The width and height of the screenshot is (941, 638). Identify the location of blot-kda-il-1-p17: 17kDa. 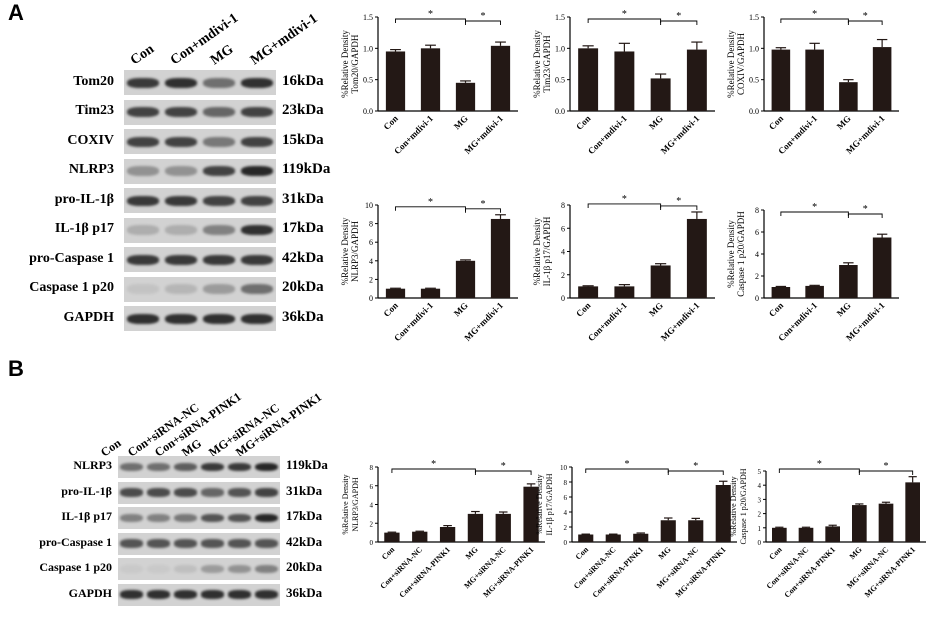
(303, 228).